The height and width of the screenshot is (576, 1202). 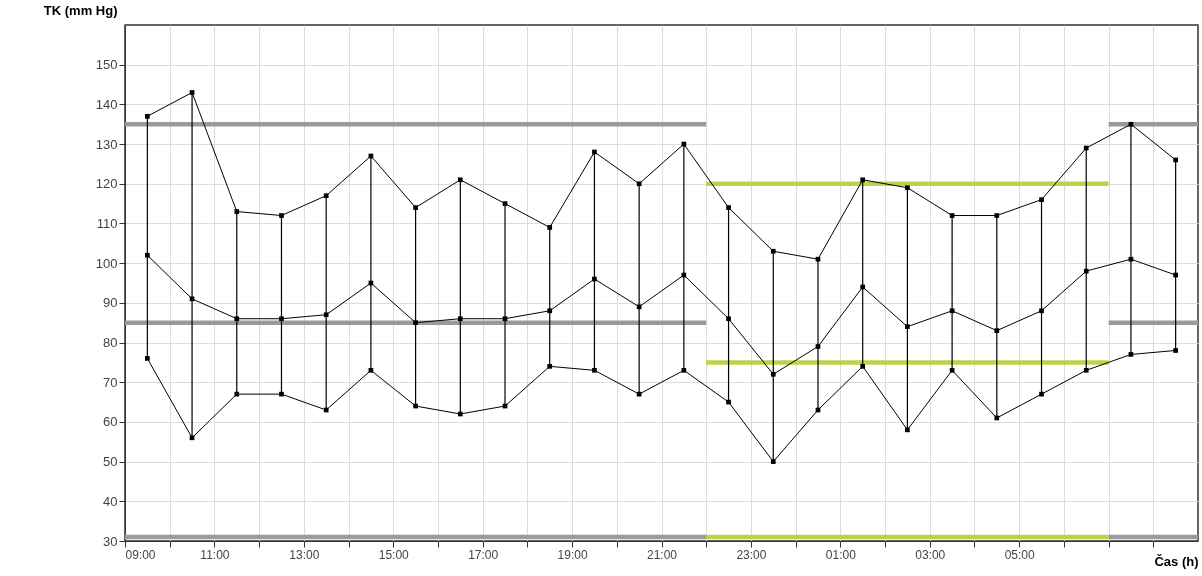 I want to click on y-tick-label: 150, so click(x=106, y=65).